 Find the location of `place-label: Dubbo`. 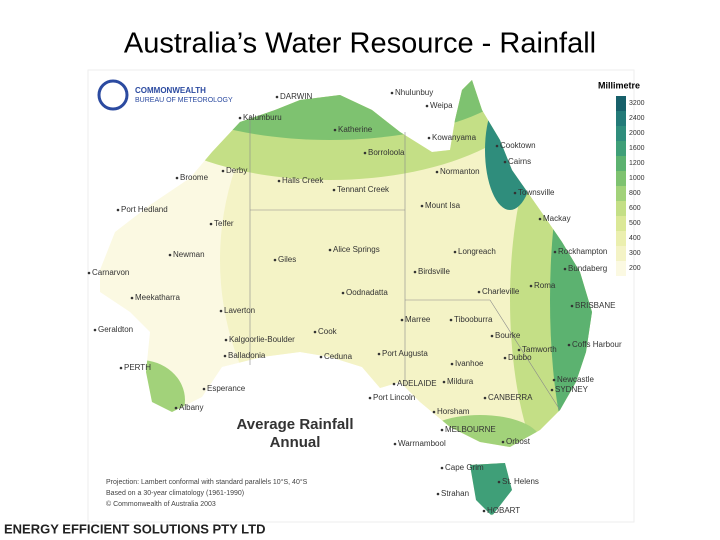

place-label: Dubbo is located at coordinates (520, 357).